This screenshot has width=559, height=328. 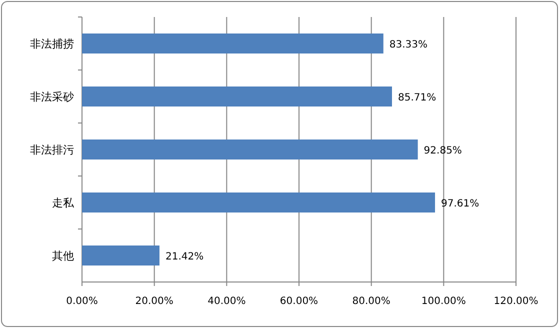 What do you see at coordinates (299, 301) in the screenshot?
I see `x-tick-label: 60.00%` at bounding box center [299, 301].